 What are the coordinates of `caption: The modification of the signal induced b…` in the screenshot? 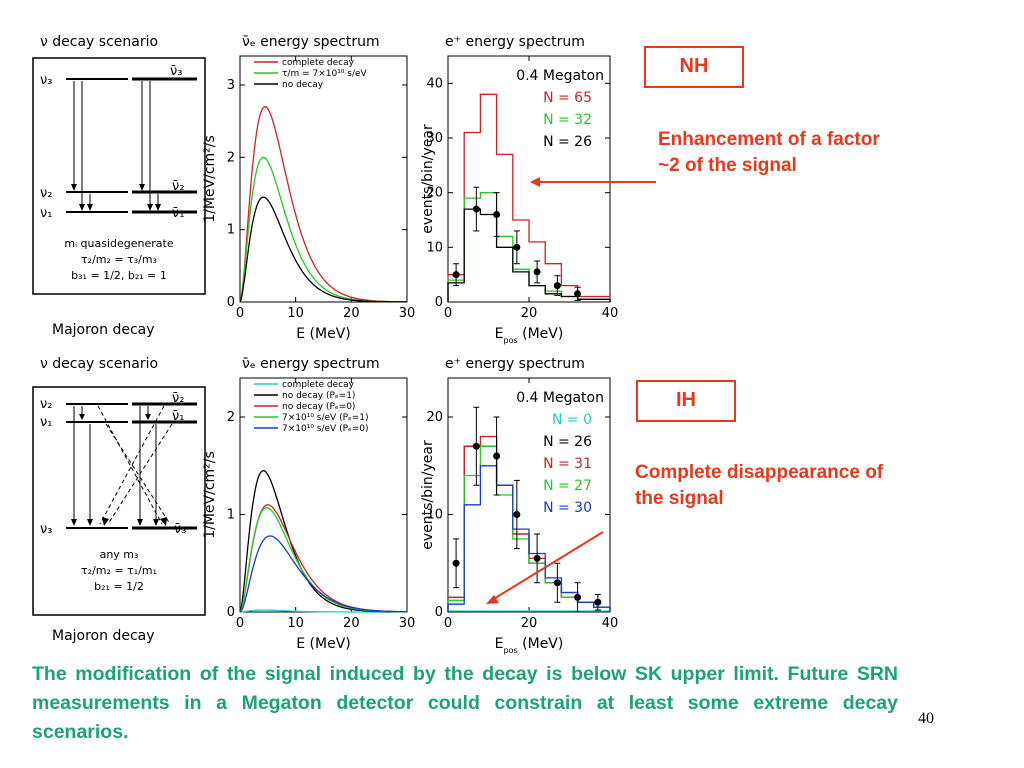 It's located at (465, 703).